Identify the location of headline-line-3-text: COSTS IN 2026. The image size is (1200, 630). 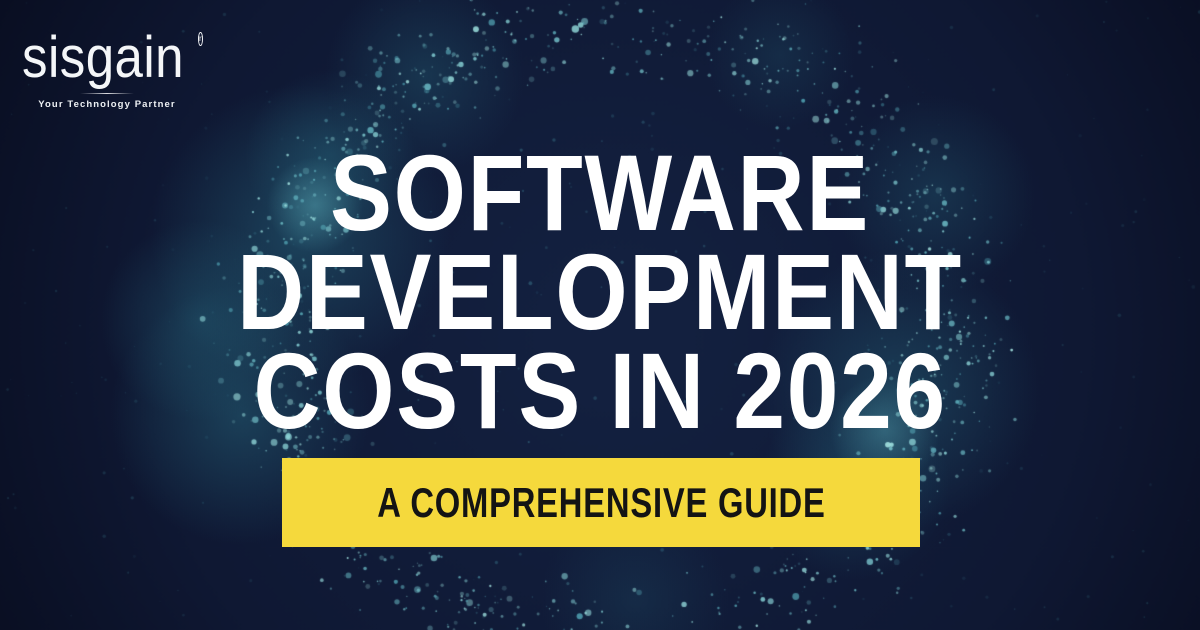
(600, 390).